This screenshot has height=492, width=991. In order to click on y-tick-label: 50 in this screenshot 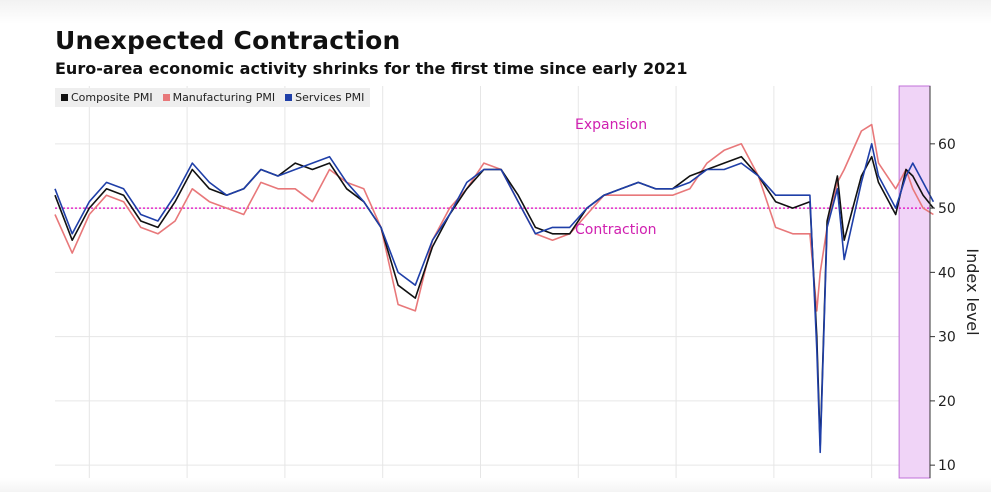, I will do `click(947, 209)`.